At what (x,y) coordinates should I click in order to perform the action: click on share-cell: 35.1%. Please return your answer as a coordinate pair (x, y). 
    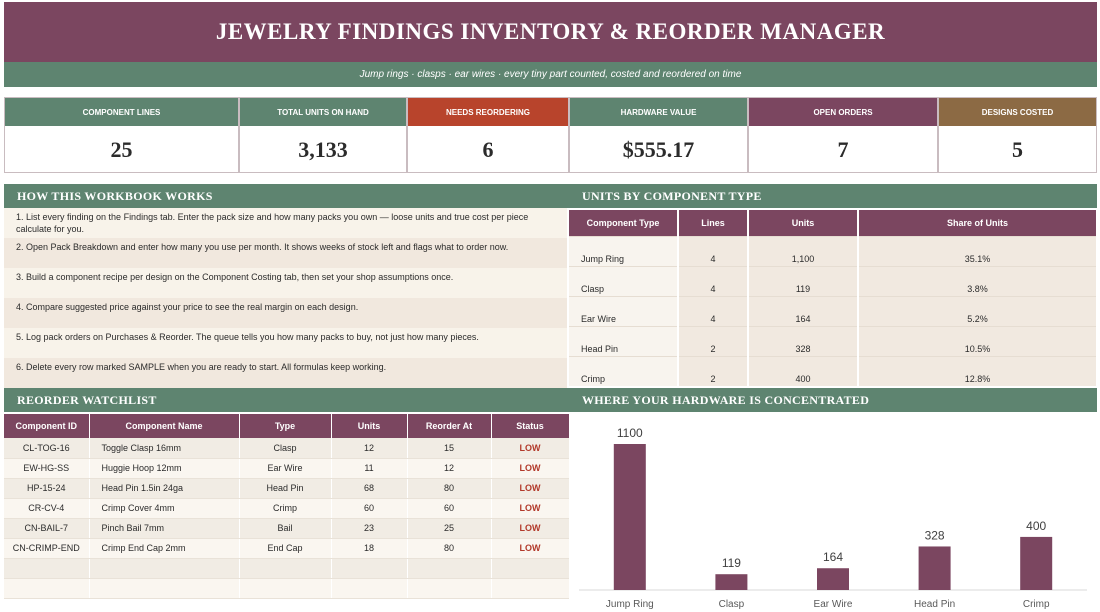
    Looking at the image, I should click on (978, 250).